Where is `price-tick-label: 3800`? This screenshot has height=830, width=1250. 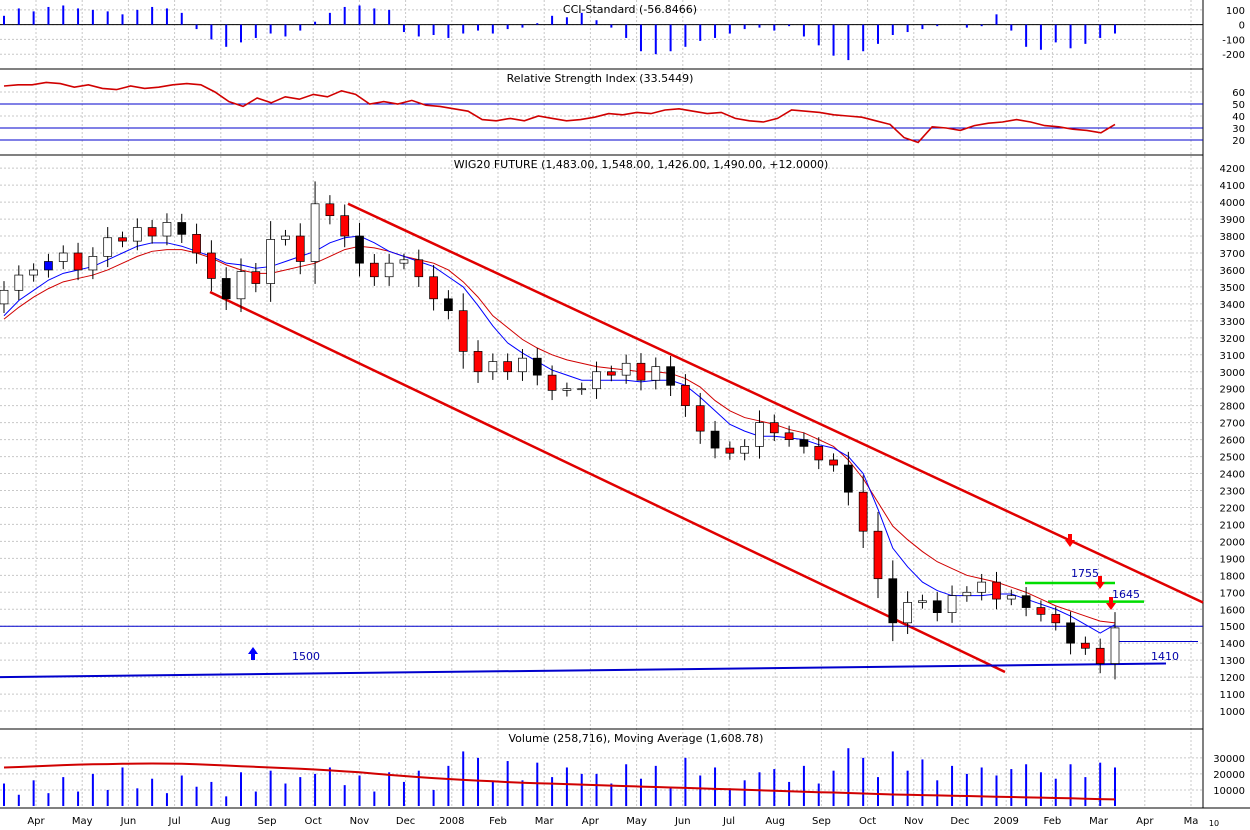
price-tick-label: 3800 is located at coordinates (1232, 237).